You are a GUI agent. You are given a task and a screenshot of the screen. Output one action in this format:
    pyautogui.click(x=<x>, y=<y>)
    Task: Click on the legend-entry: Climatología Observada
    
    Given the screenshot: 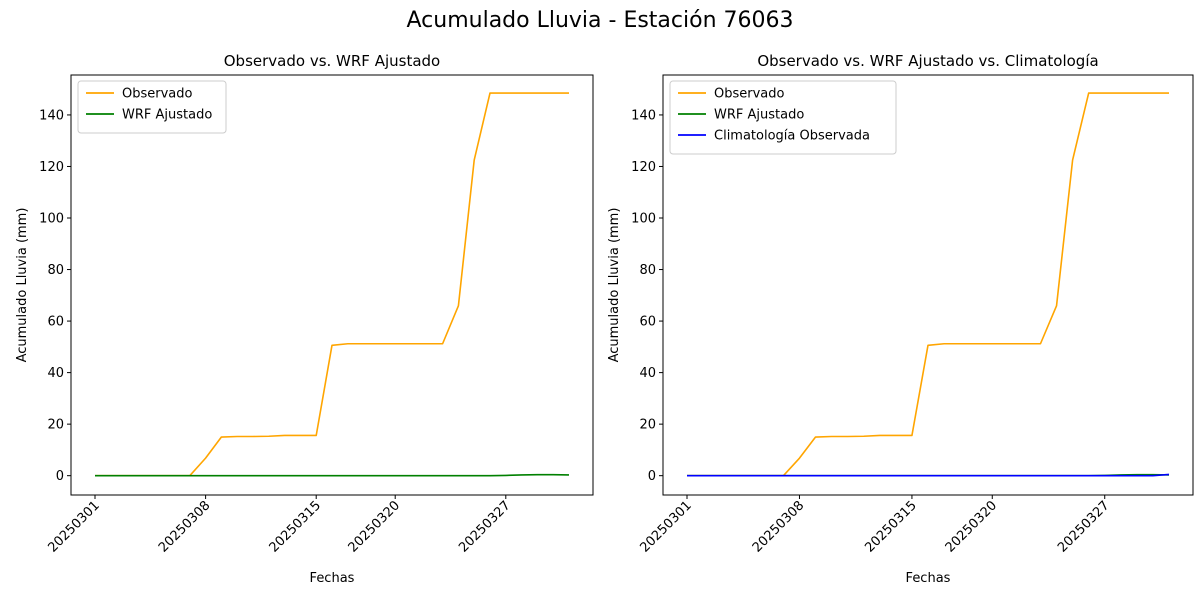 What is the action you would take?
    pyautogui.click(x=792, y=136)
    